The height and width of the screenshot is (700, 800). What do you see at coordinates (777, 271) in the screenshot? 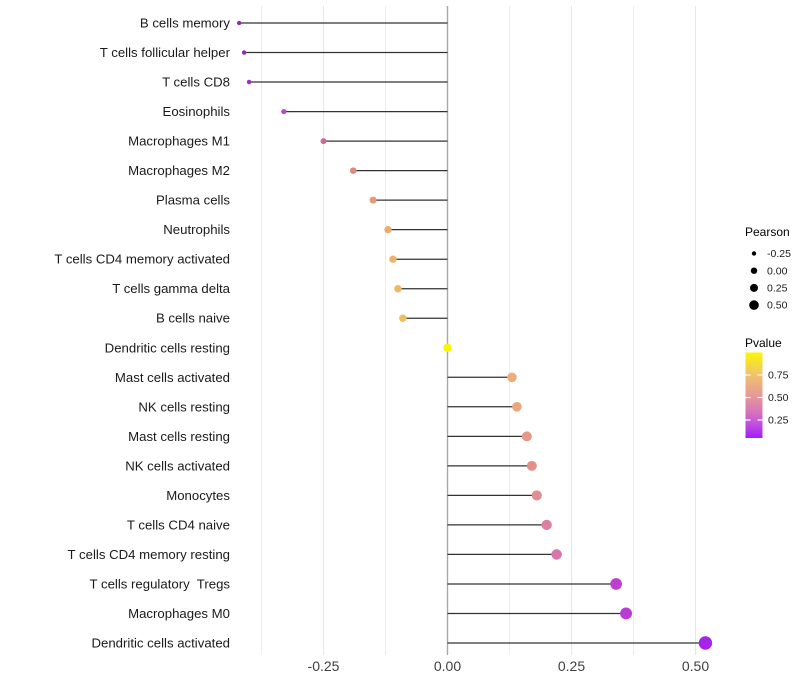
I see `size-legend-label: 0.00` at bounding box center [777, 271].